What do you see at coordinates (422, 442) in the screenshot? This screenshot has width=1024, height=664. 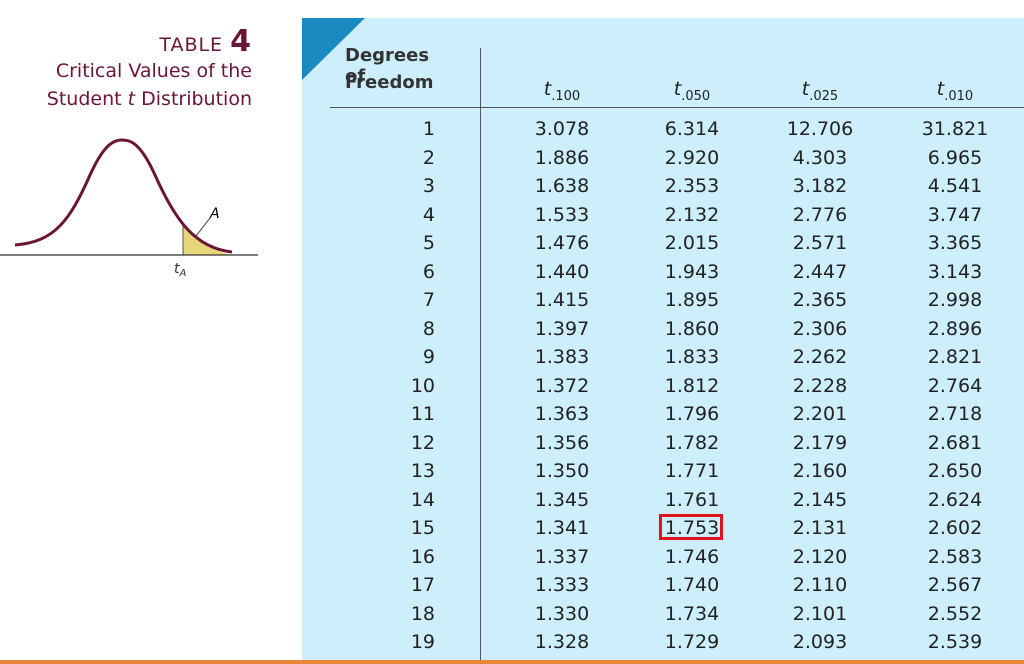 I see `df-cell: 12` at bounding box center [422, 442].